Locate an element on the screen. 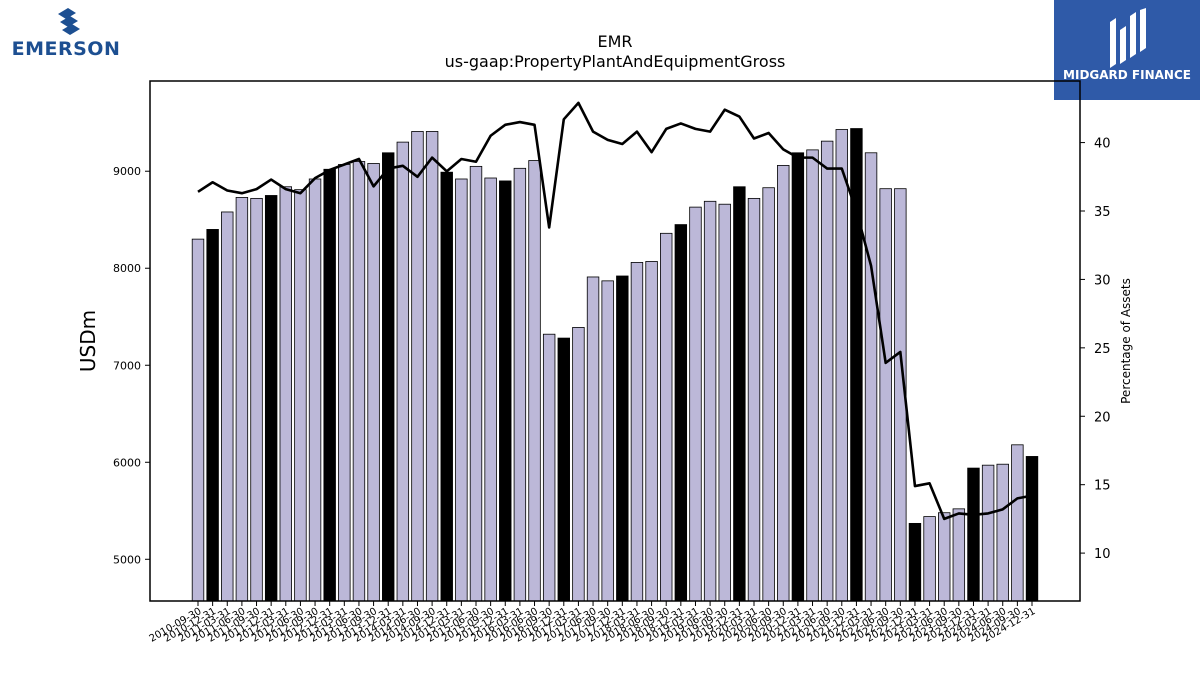 The width and height of the screenshot is (1200, 675). emerson-logo-mark-icon is located at coordinates (69, 21).